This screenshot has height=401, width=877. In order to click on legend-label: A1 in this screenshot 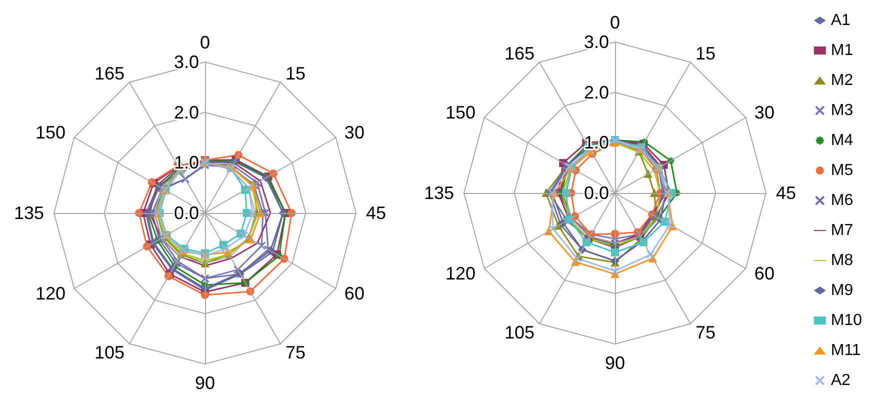, I will do `click(840, 20)`.